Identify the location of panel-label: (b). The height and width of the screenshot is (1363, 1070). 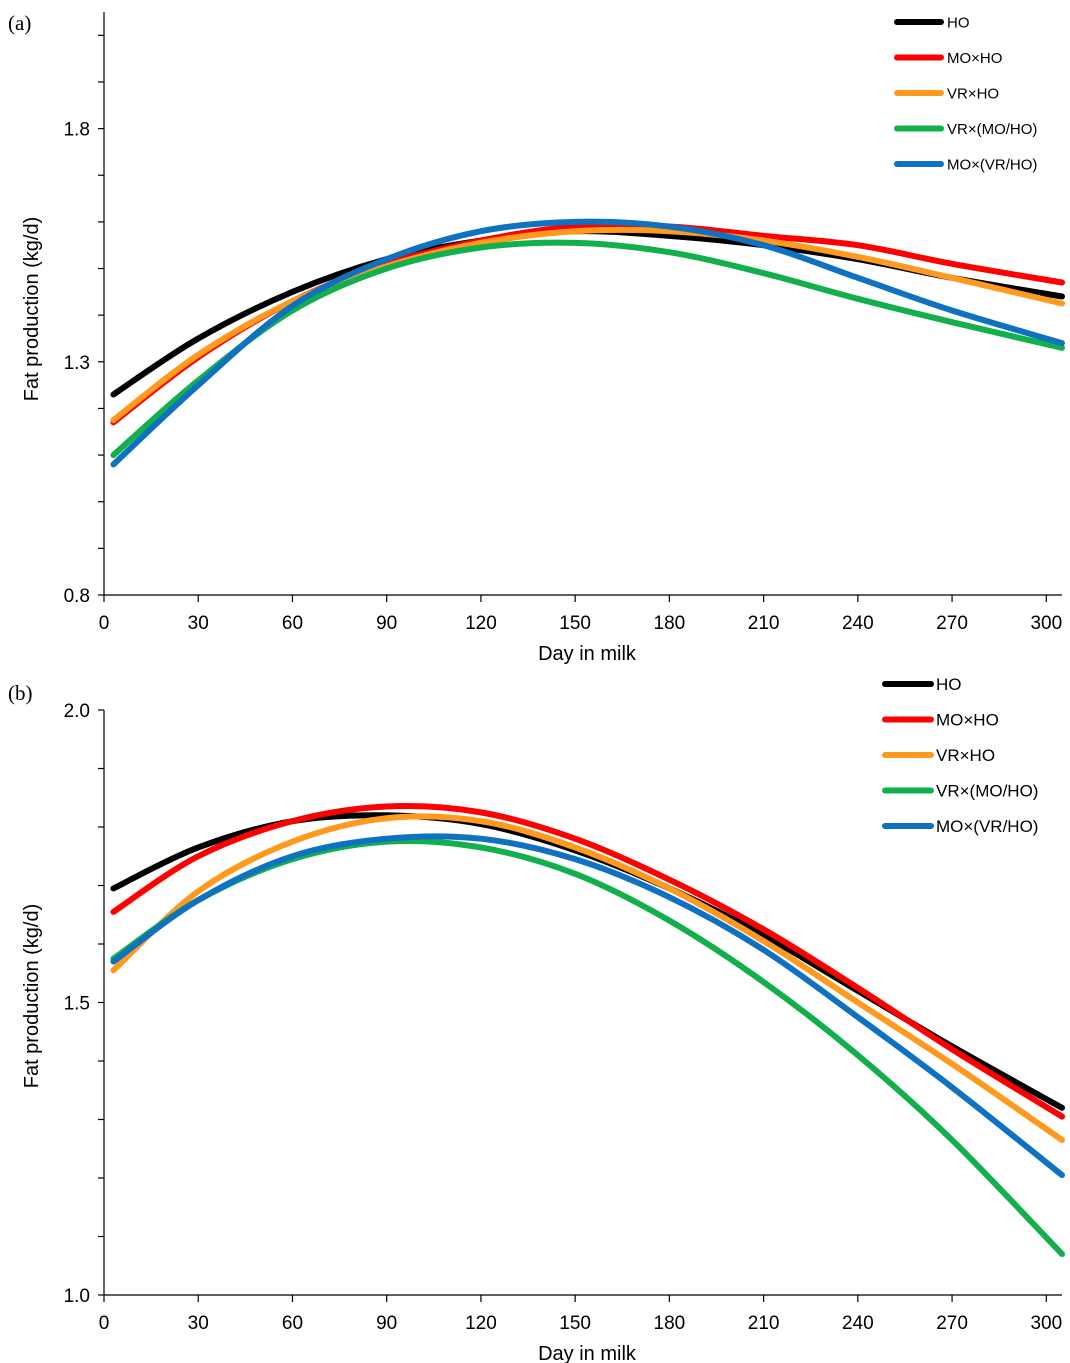
(20, 693).